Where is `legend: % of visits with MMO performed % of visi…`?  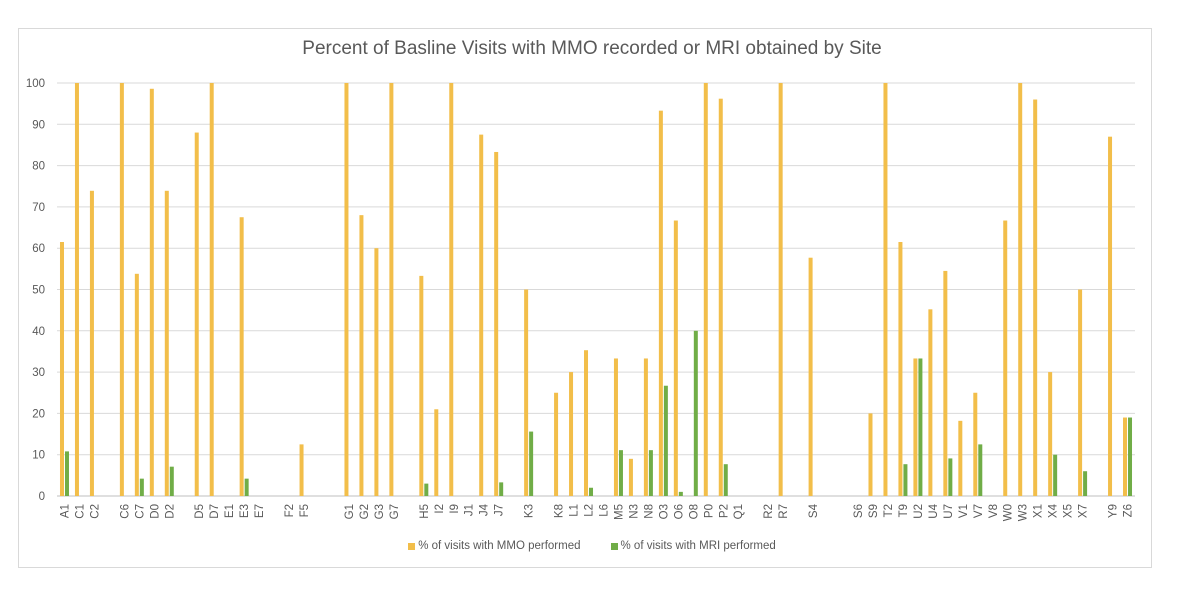 legend: % of visits with MMO performed % of visi… is located at coordinates (592, 546).